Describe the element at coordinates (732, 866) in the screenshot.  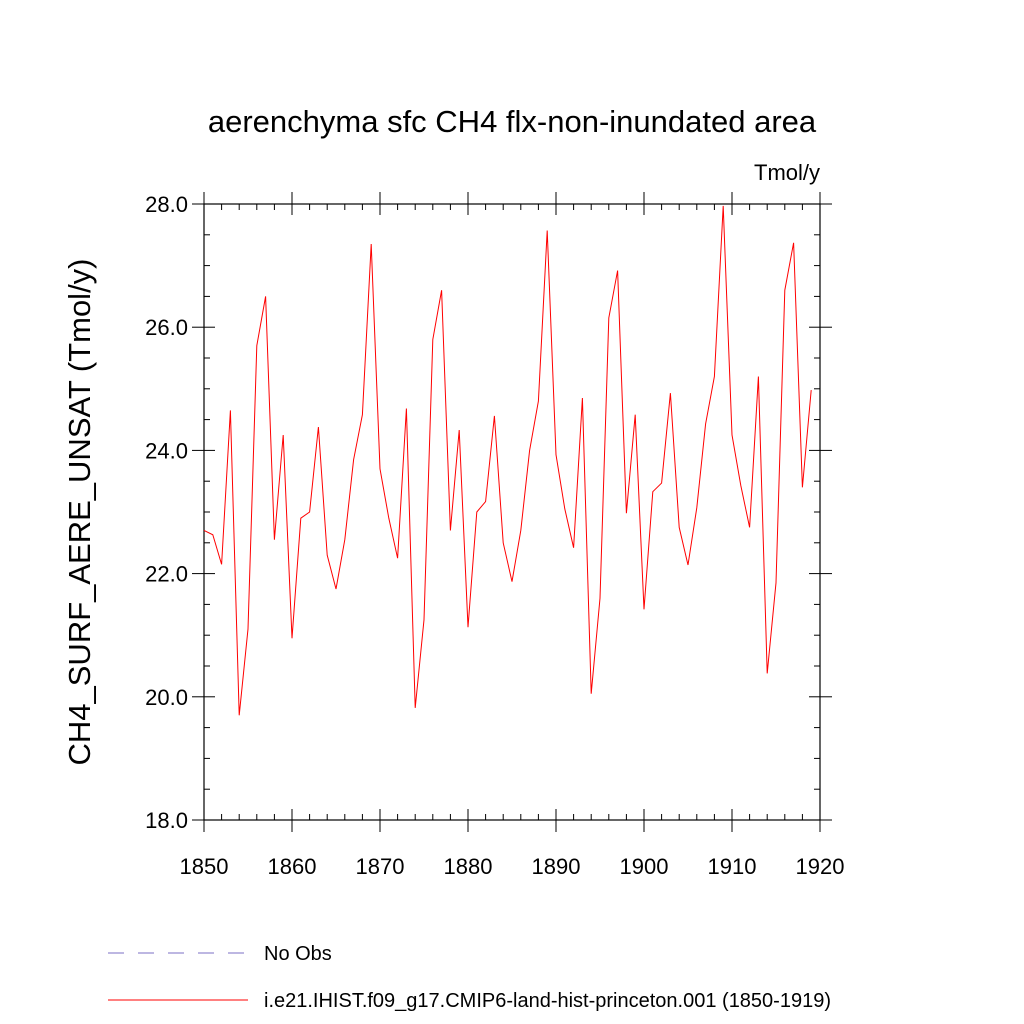
I see `x-tick-label: 1910` at that location.